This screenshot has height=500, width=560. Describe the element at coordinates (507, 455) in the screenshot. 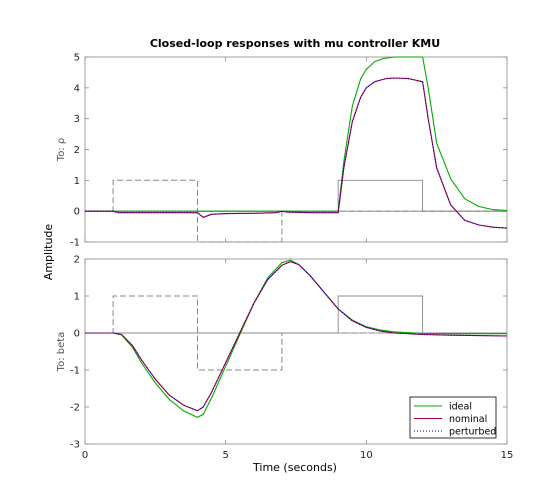

I see `x-tick-label: 15` at that location.